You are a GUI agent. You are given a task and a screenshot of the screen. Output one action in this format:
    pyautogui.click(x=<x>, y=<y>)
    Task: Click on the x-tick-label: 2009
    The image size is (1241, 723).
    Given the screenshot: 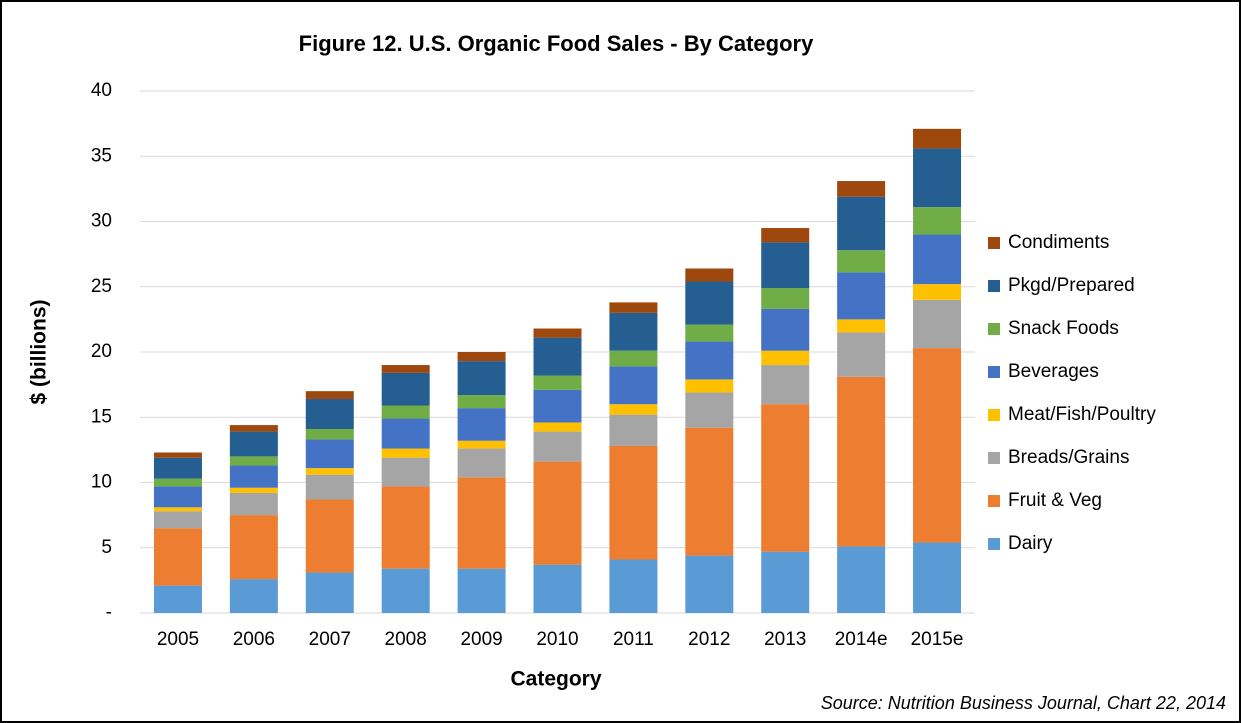 What is the action you would take?
    pyautogui.click(x=481, y=639)
    